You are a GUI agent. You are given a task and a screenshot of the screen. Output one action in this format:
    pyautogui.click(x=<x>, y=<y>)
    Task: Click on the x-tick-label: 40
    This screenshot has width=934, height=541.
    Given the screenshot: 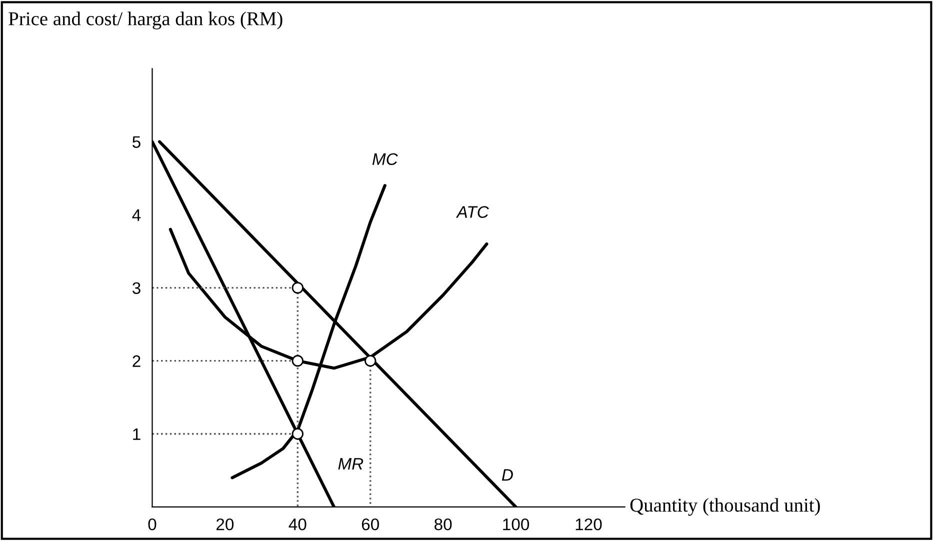 What is the action you would take?
    pyautogui.click(x=297, y=524)
    